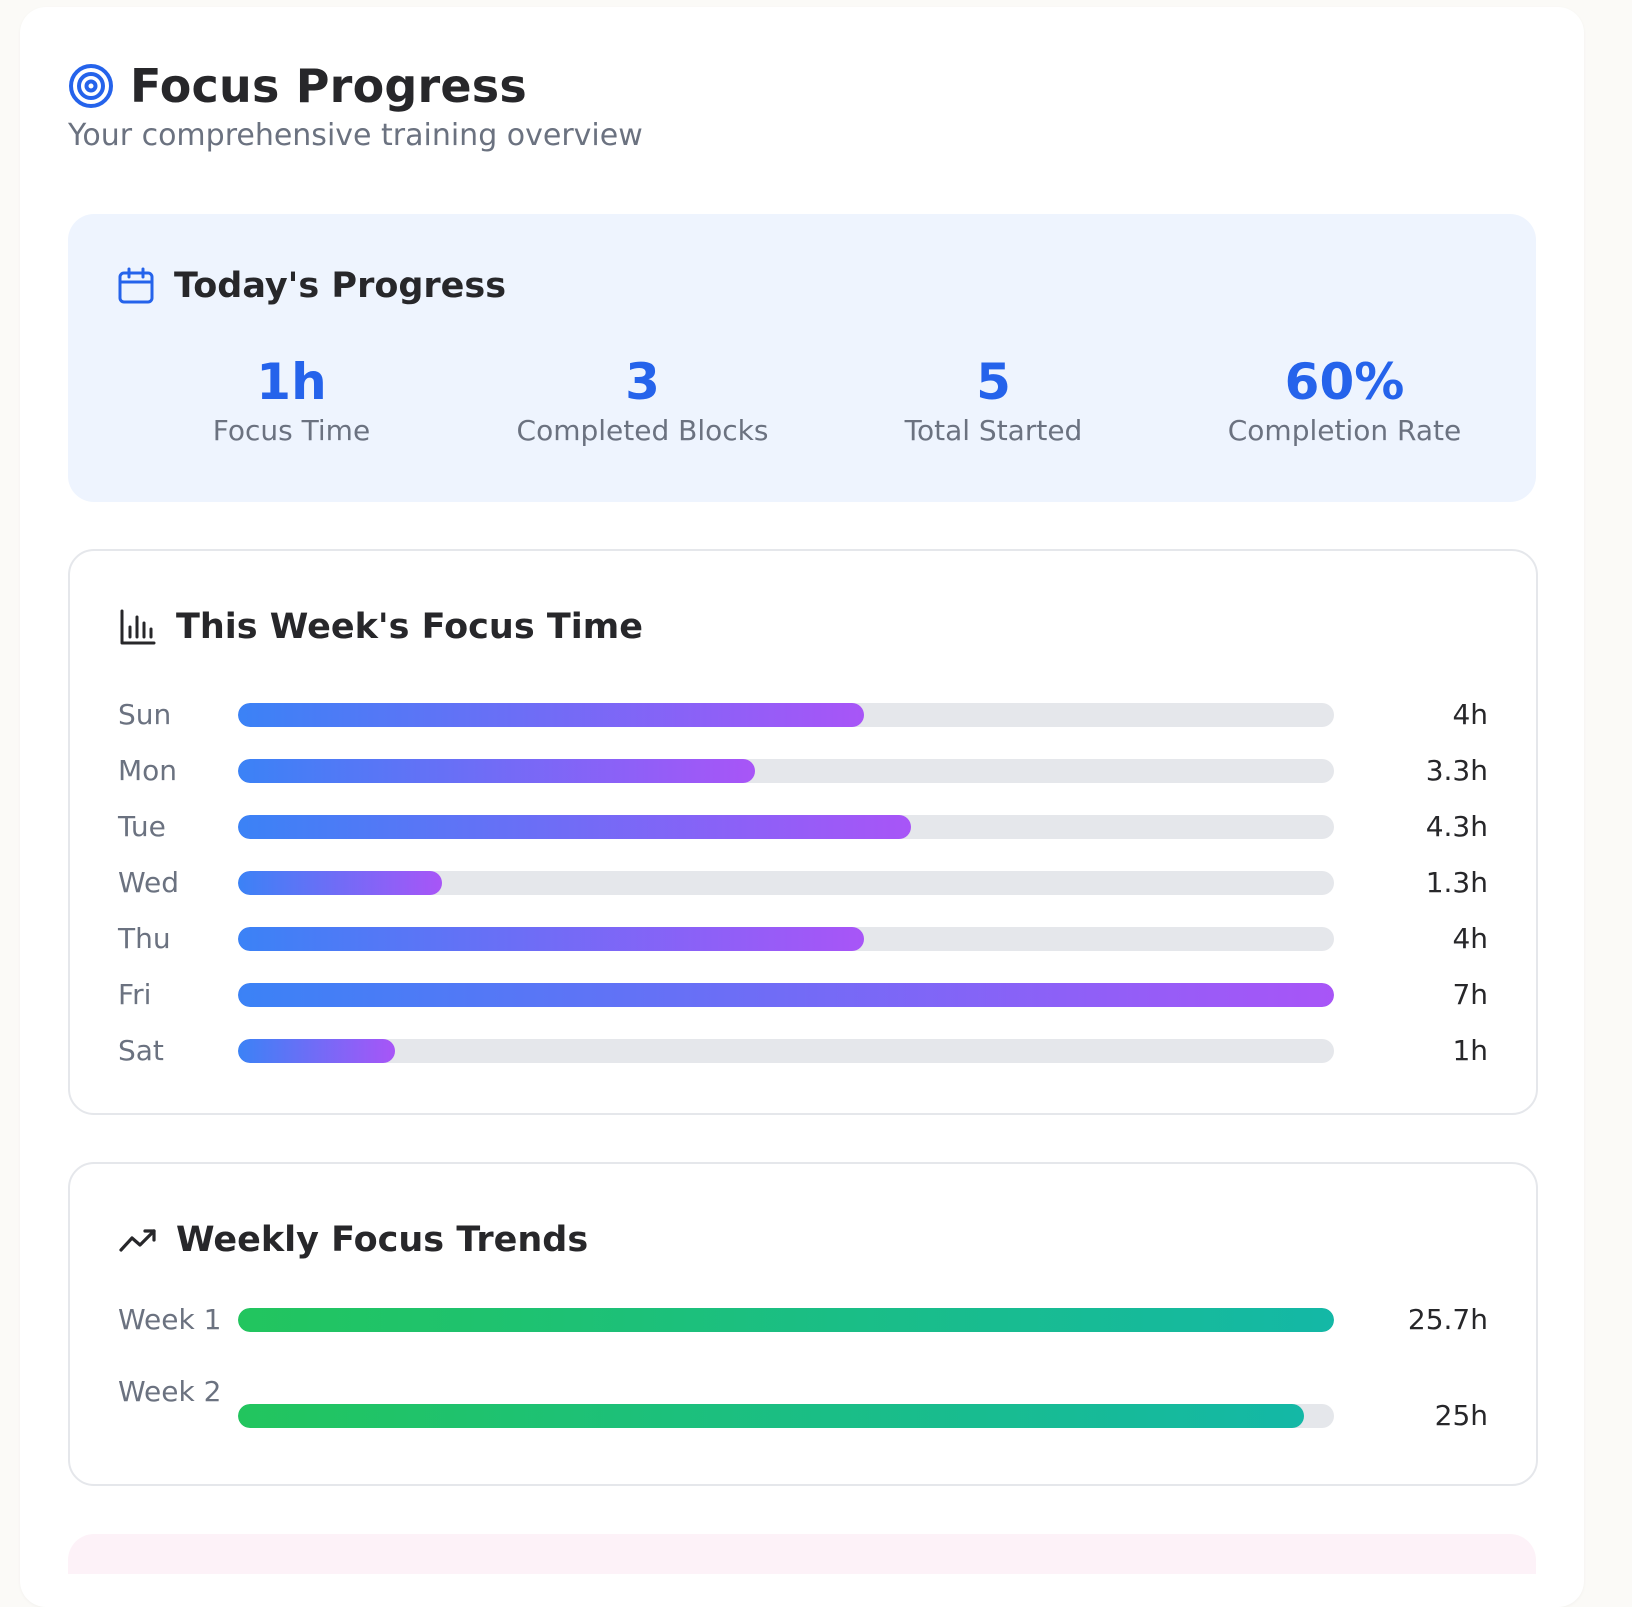 The image size is (1632, 1607). What do you see at coordinates (803, 1338) in the screenshot?
I see `week-row-1: Week 1 25.7h` at bounding box center [803, 1338].